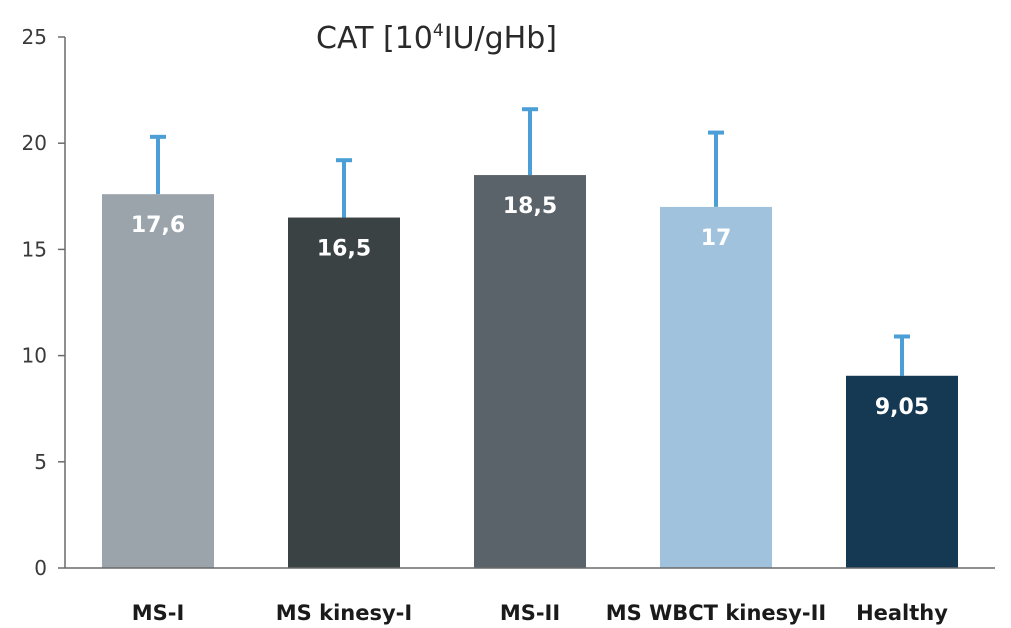 This screenshot has width=1011, height=628. Describe the element at coordinates (500, 38) in the screenshot. I see `chart-title-rest: IU/gHb]` at that location.